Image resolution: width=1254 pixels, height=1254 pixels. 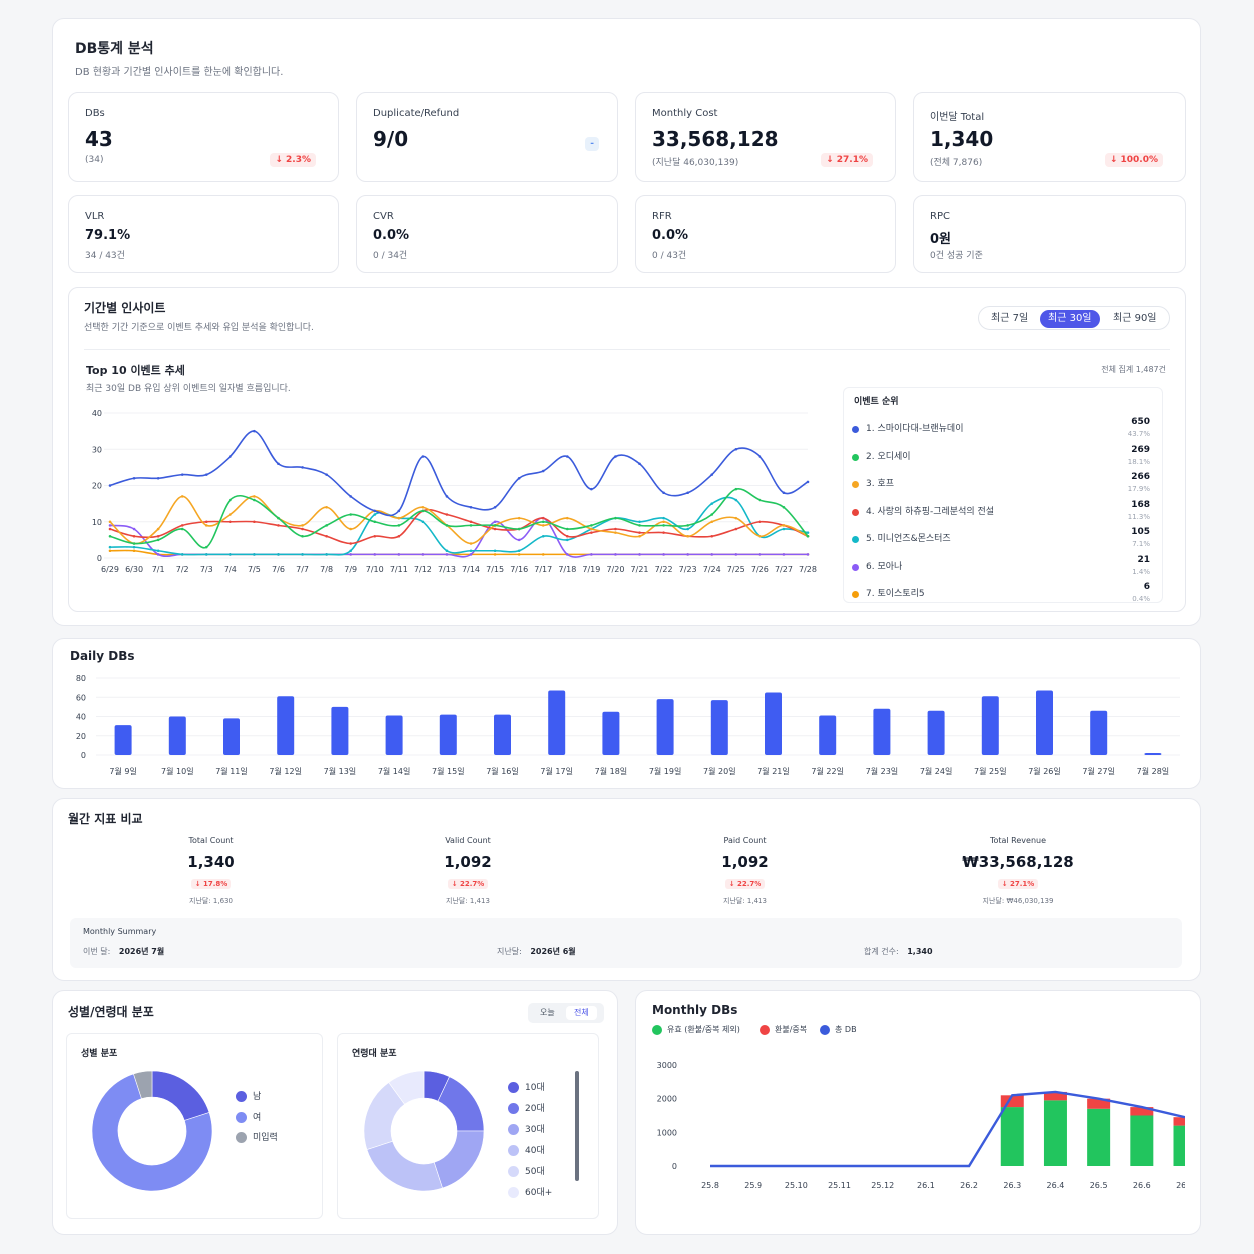 I want to click on legend-item: 여, so click(x=248, y=1116).